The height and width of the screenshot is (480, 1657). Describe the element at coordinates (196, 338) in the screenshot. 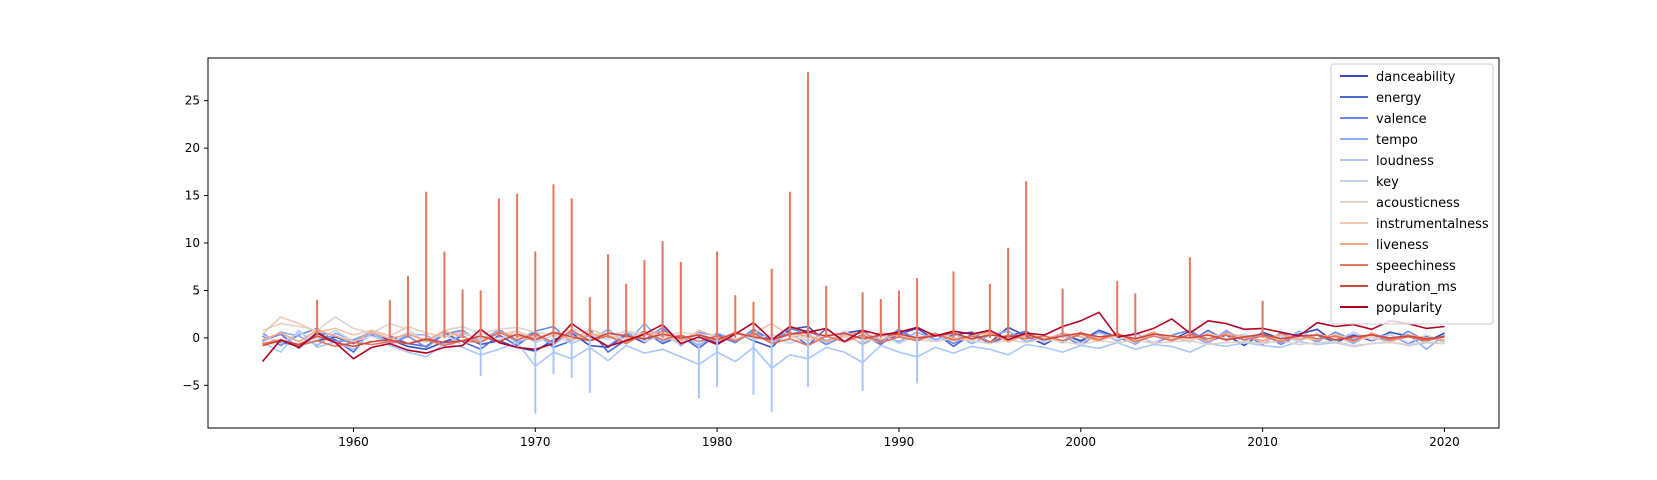

I see `y-tick-label-0: 0` at that location.